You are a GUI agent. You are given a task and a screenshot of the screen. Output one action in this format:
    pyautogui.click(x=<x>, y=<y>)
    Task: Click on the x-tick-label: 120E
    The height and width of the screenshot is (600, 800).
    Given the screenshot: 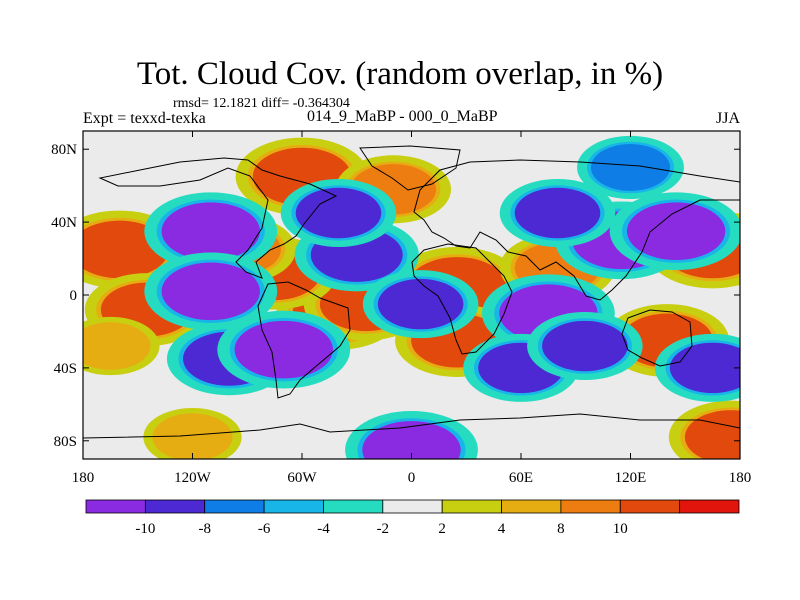 What is the action you would take?
    pyautogui.click(x=631, y=478)
    